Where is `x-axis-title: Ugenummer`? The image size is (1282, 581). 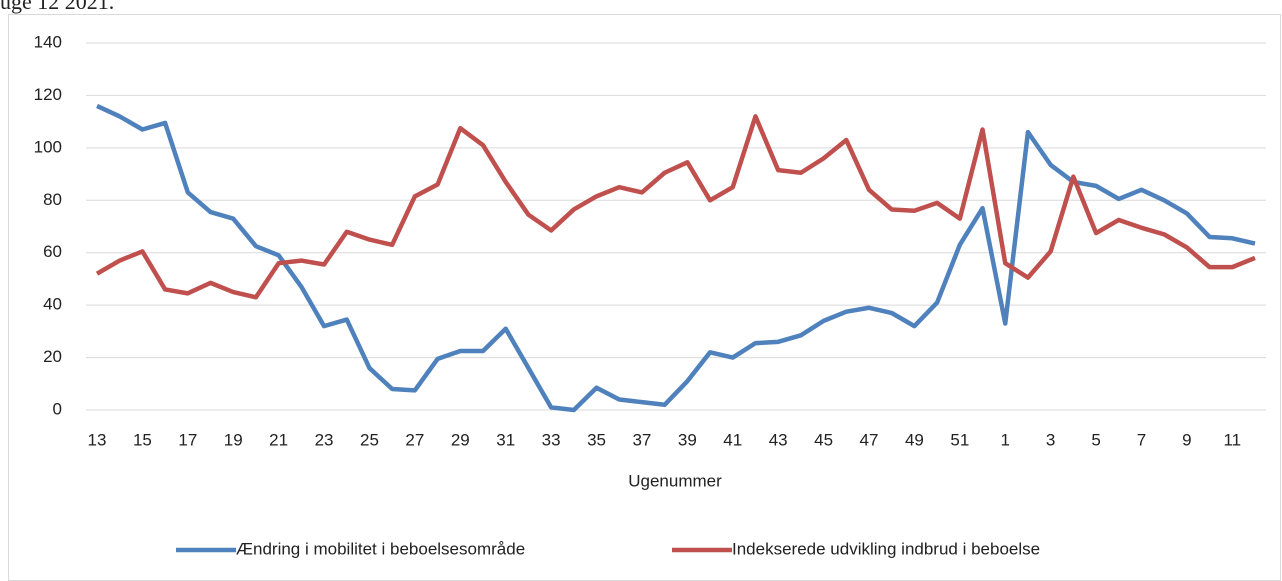 x-axis-title: Ugenummer is located at coordinates (675, 480).